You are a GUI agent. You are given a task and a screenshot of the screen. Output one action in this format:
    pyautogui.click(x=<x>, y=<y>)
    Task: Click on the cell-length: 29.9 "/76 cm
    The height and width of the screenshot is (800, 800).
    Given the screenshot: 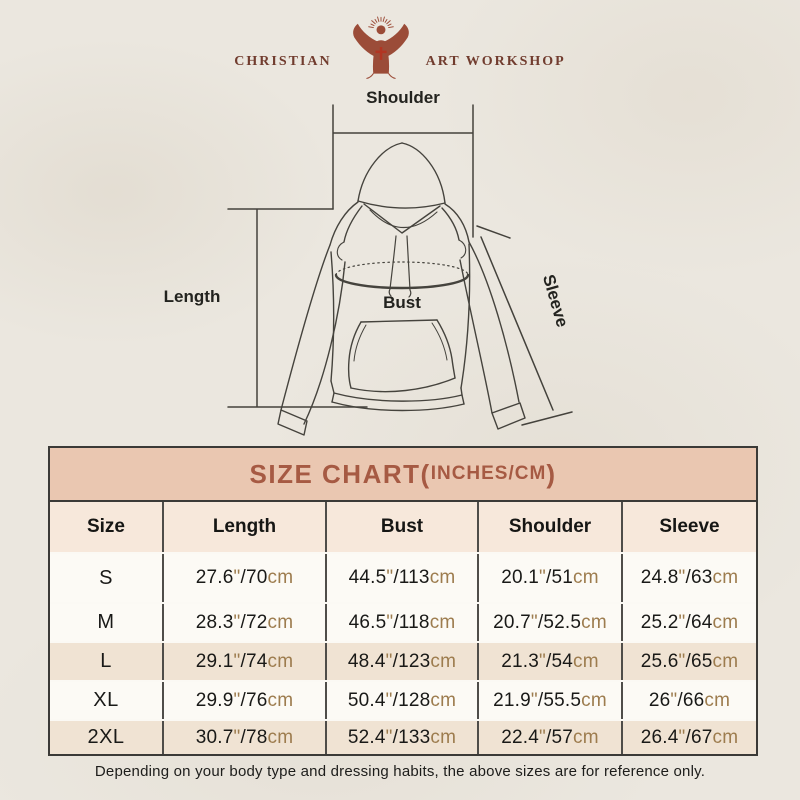 What is the action you would take?
    pyautogui.click(x=245, y=700)
    